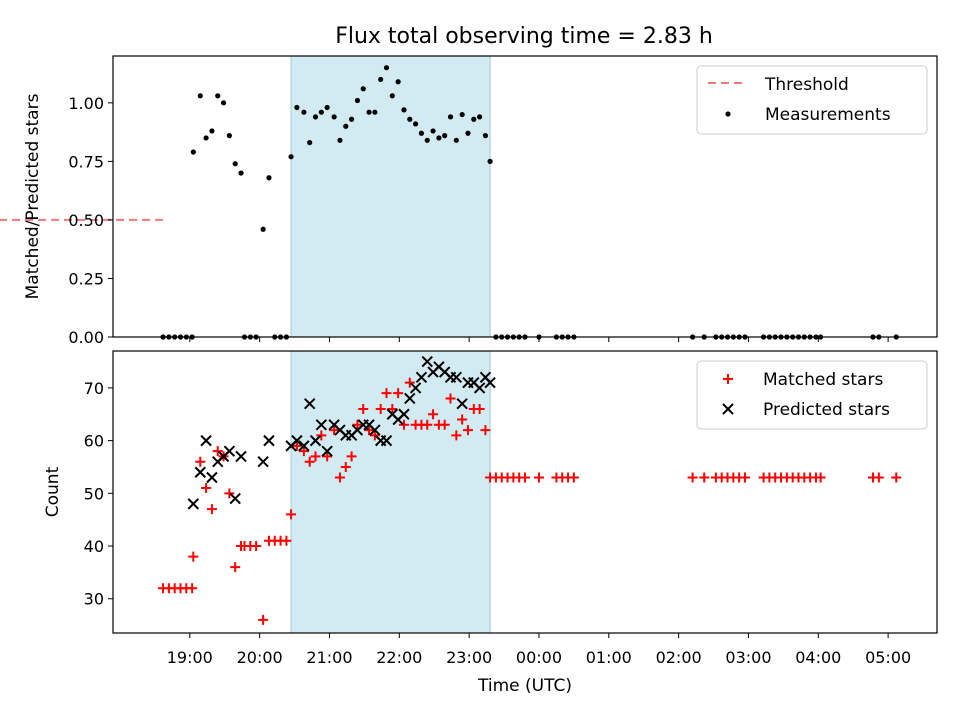  I want to click on legend-predicted-marker, so click(728, 409).